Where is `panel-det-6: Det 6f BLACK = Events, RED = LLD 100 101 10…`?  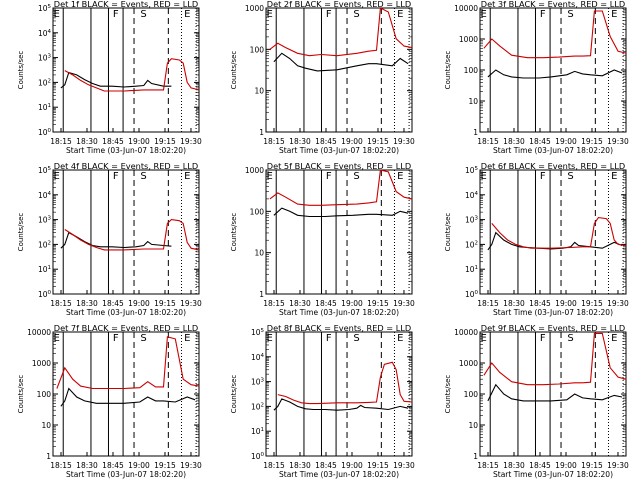 panel-det-6: Det 6f BLACK = Events, RED = LLD 100 101 10… is located at coordinates (536, 239).